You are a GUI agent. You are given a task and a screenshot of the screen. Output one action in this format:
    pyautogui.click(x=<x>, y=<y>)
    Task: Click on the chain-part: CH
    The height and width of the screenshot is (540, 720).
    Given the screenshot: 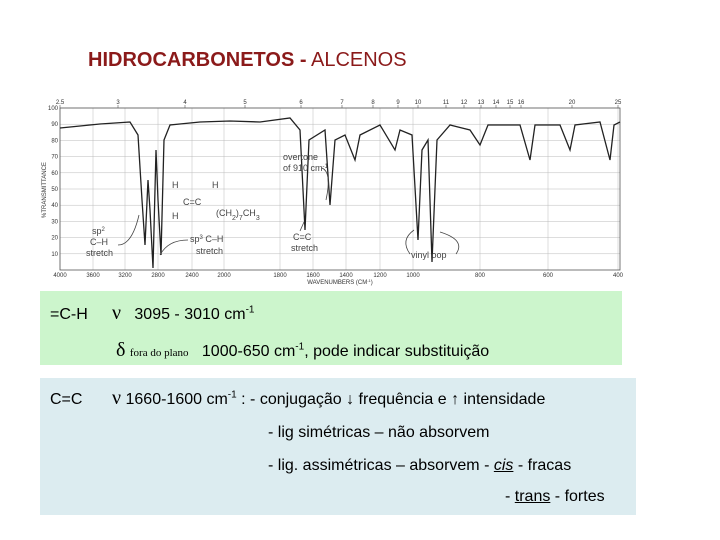 What is the action you would take?
    pyautogui.click(x=249, y=213)
    